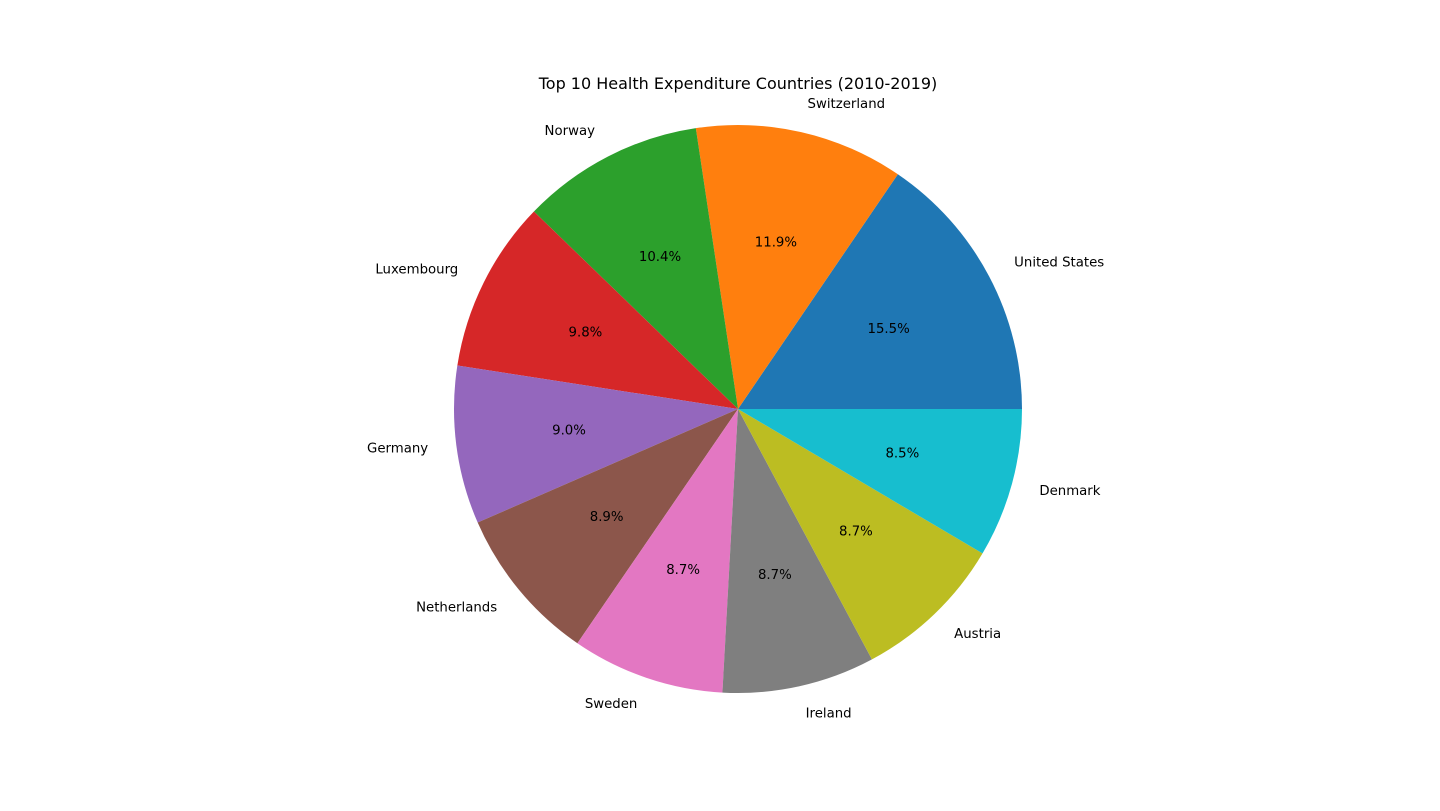 This screenshot has width=1440, height=811. I want to click on slice-percent-switzerland: 11.9%, so click(776, 242).